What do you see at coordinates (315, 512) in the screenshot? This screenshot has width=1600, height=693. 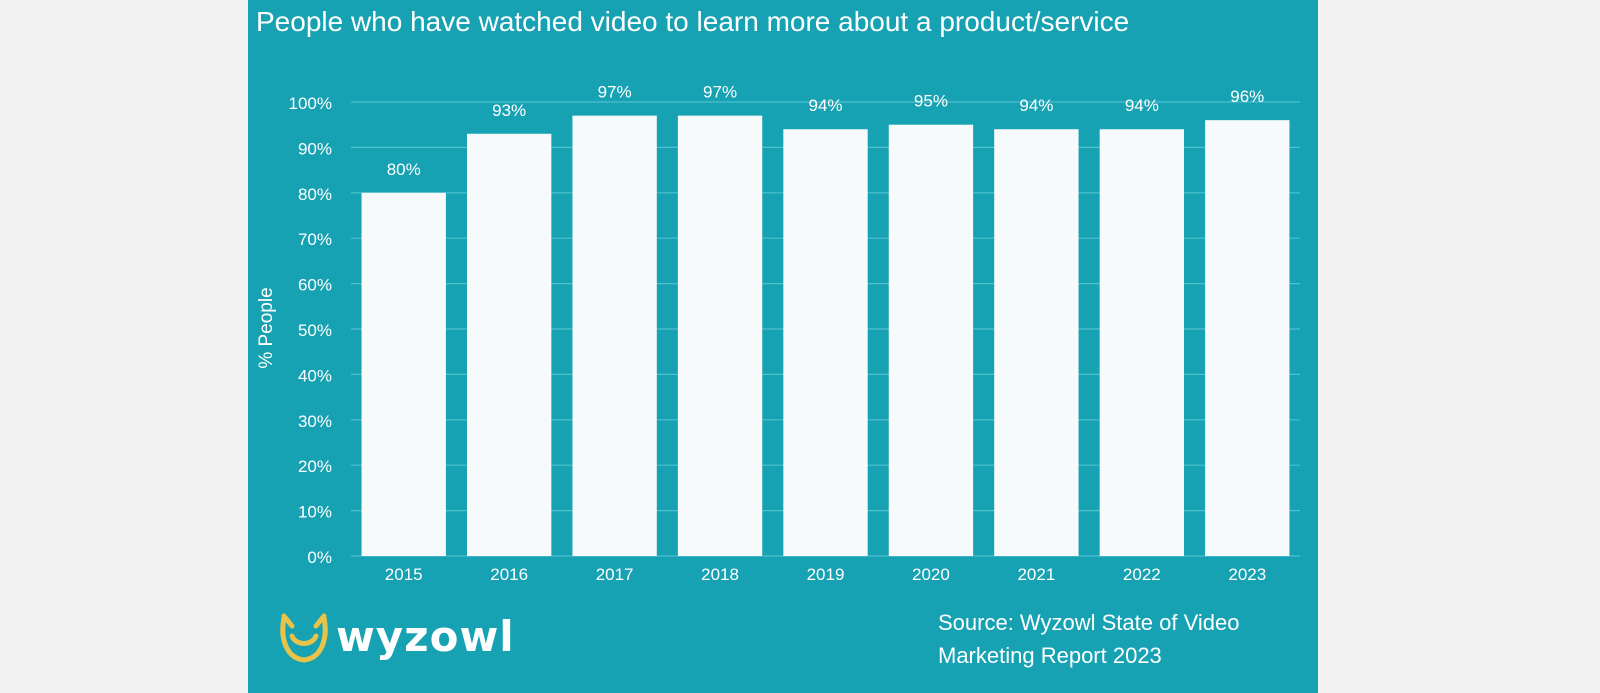 I see `y-tick-label: 10%` at bounding box center [315, 512].